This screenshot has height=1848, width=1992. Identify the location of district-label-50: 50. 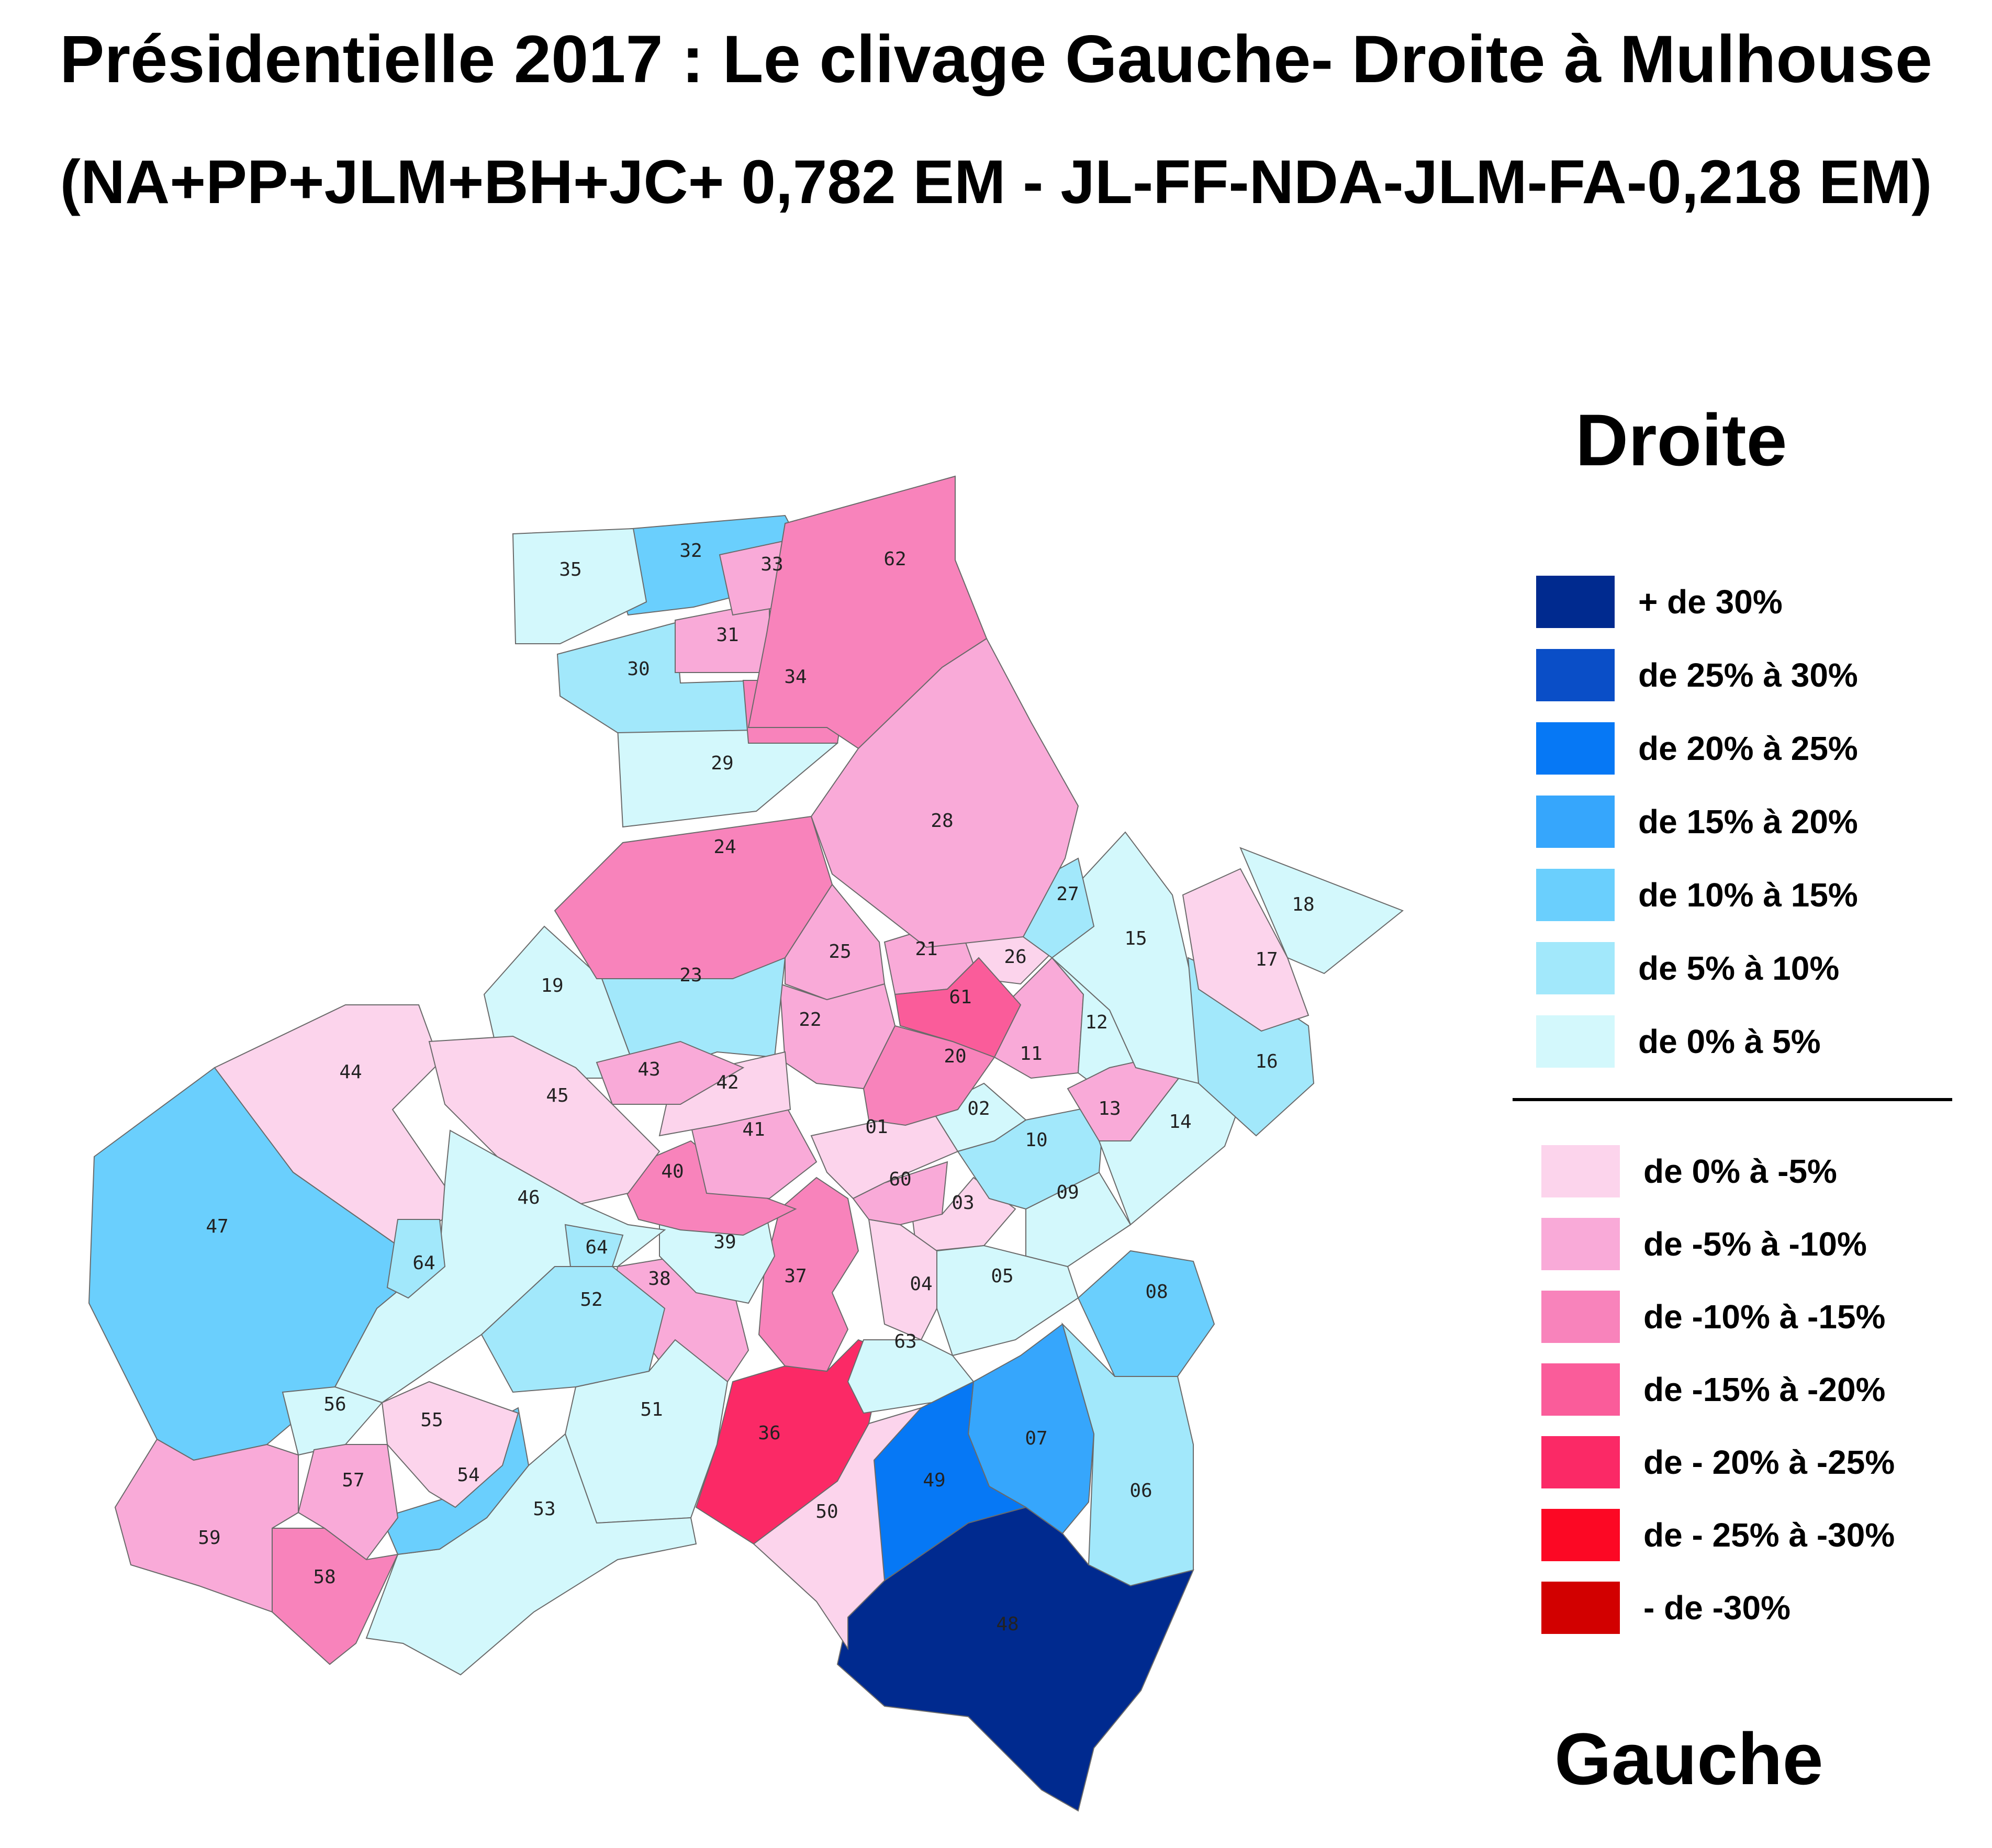
(826, 1511).